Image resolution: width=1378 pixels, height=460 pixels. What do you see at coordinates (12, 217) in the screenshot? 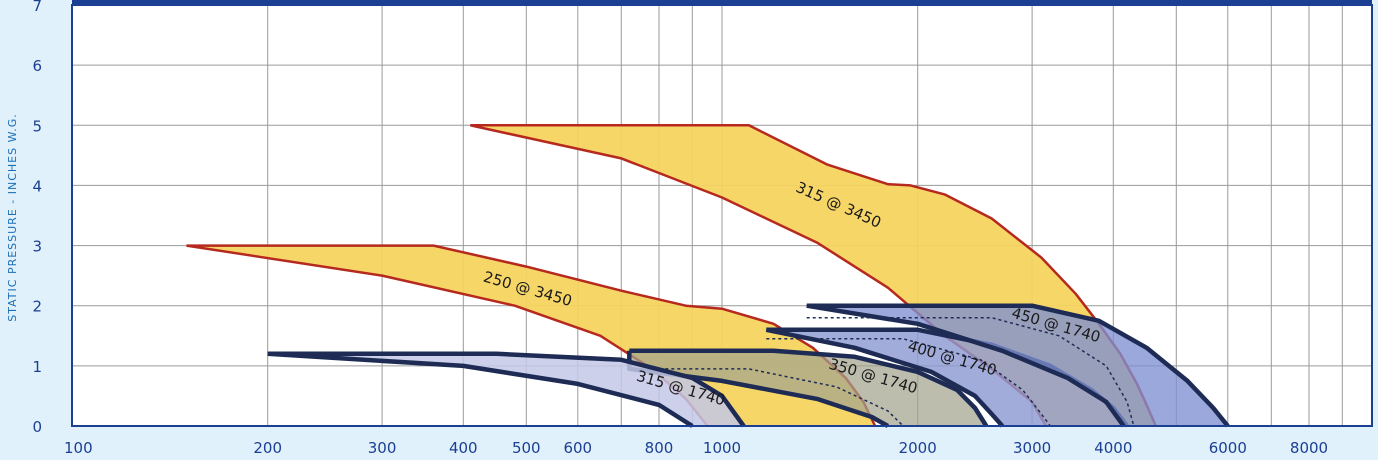
I see `y-axis-label: STATIC PRESSURE - INCHES W.G.` at bounding box center [12, 217].